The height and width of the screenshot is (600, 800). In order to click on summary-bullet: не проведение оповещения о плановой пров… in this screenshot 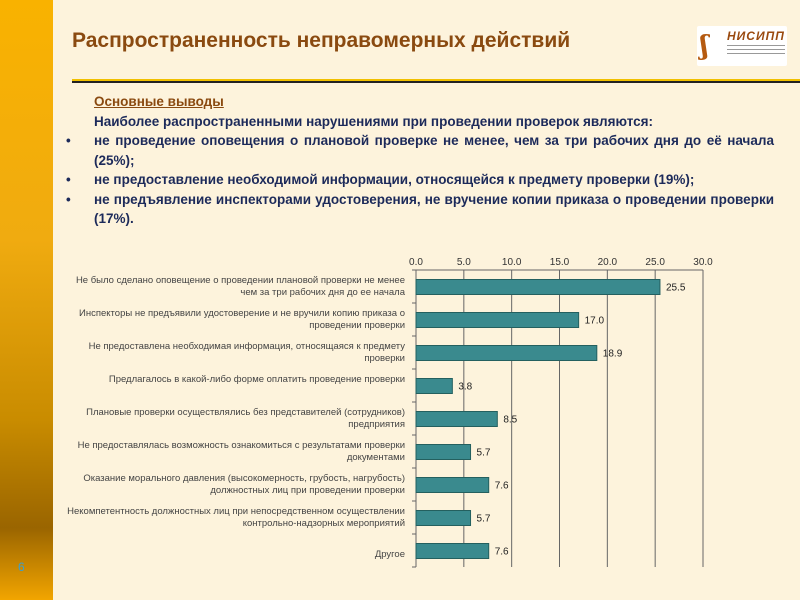, I will do `click(420, 150)`.